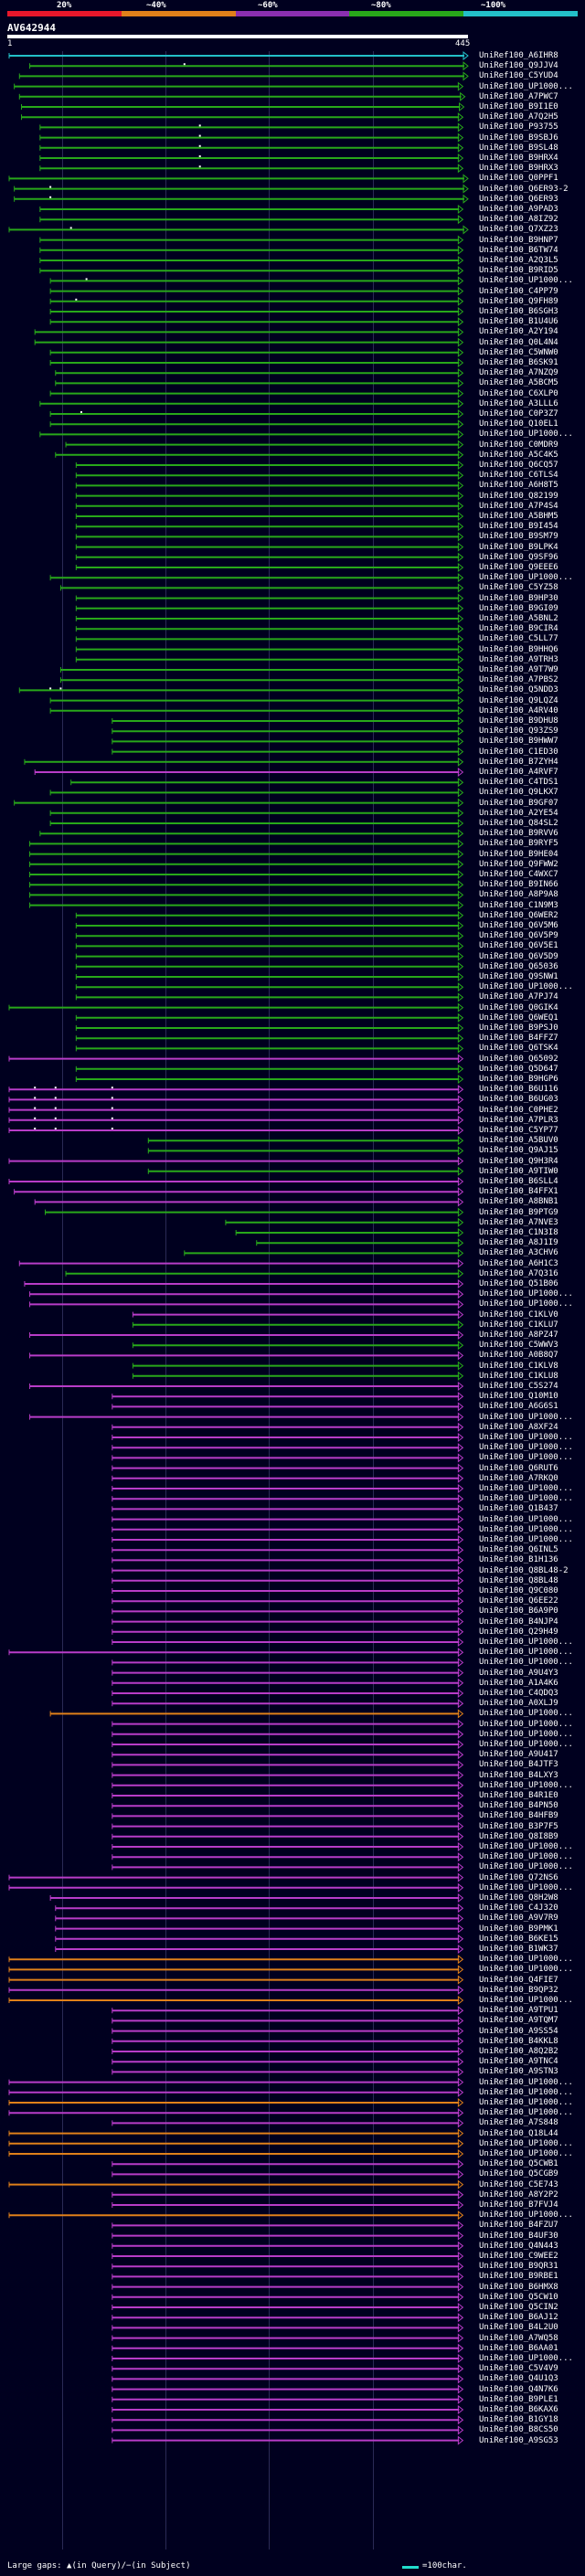  I want to click on hit-label-link: UniRef100_B9HGP6, so click(518, 1079).